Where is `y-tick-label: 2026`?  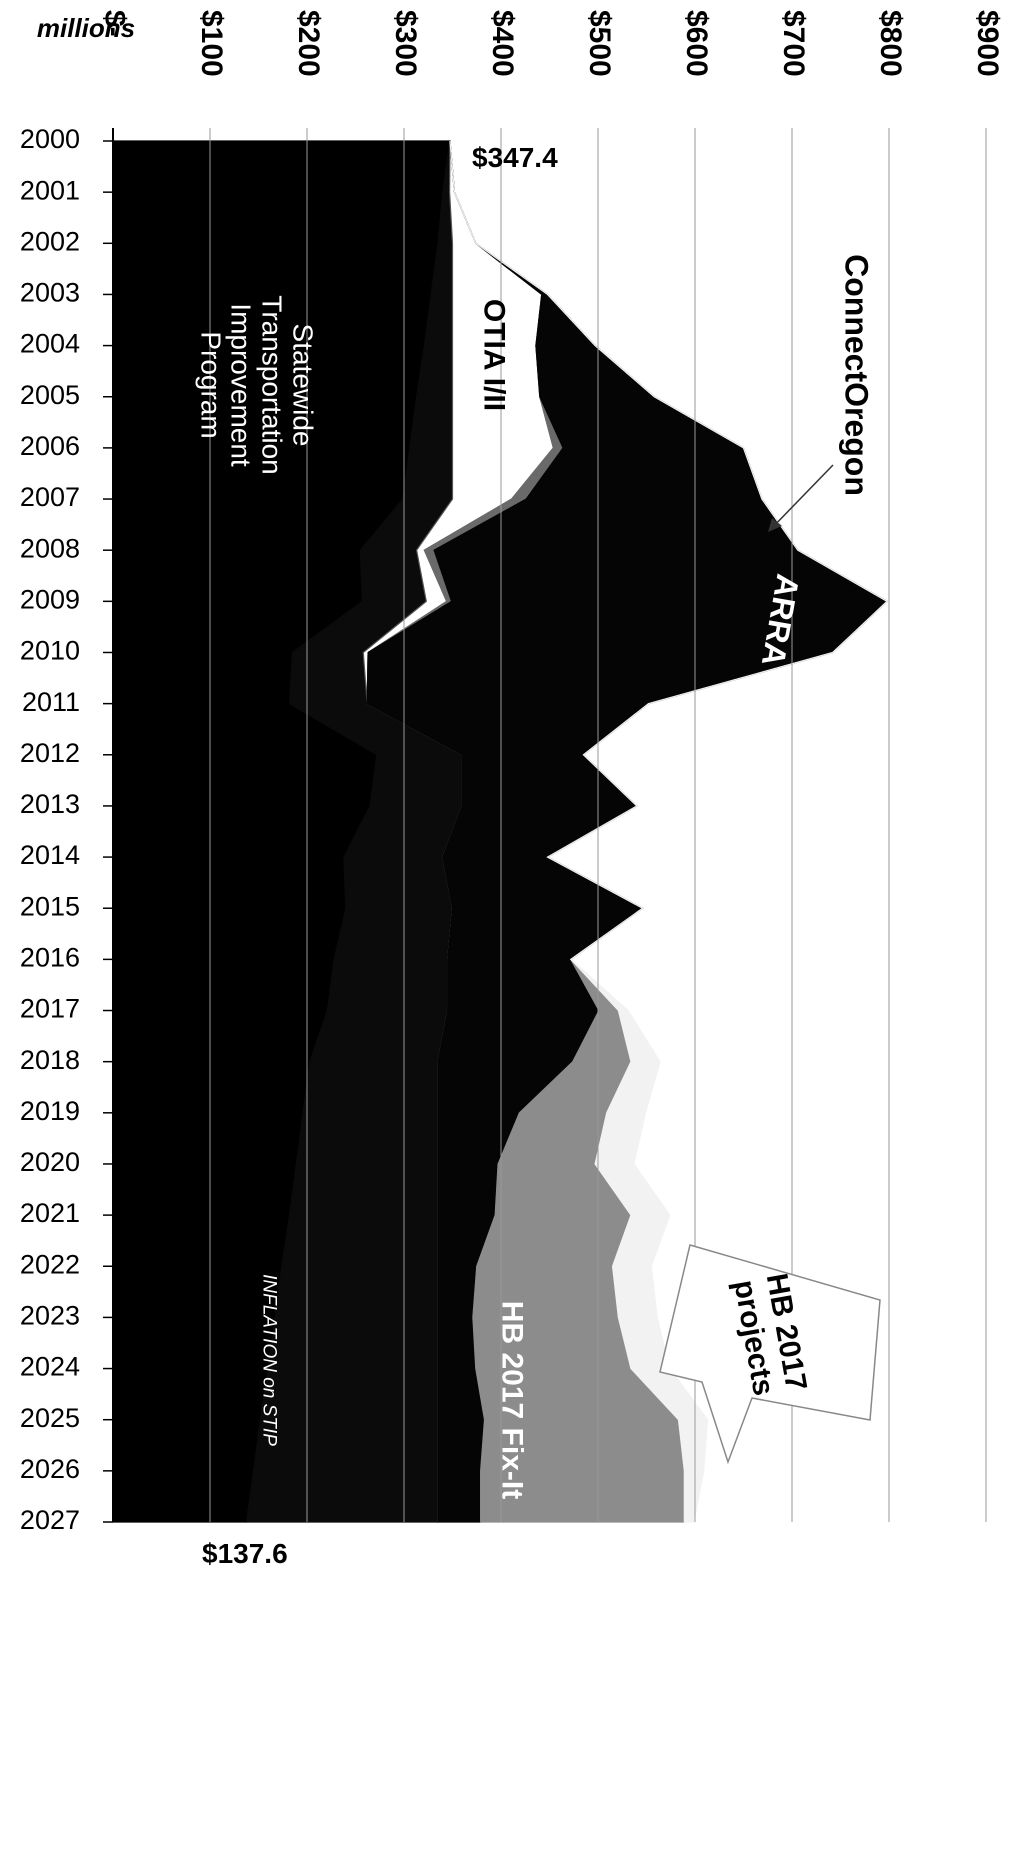 y-tick-label: 2026 is located at coordinates (50, 1469).